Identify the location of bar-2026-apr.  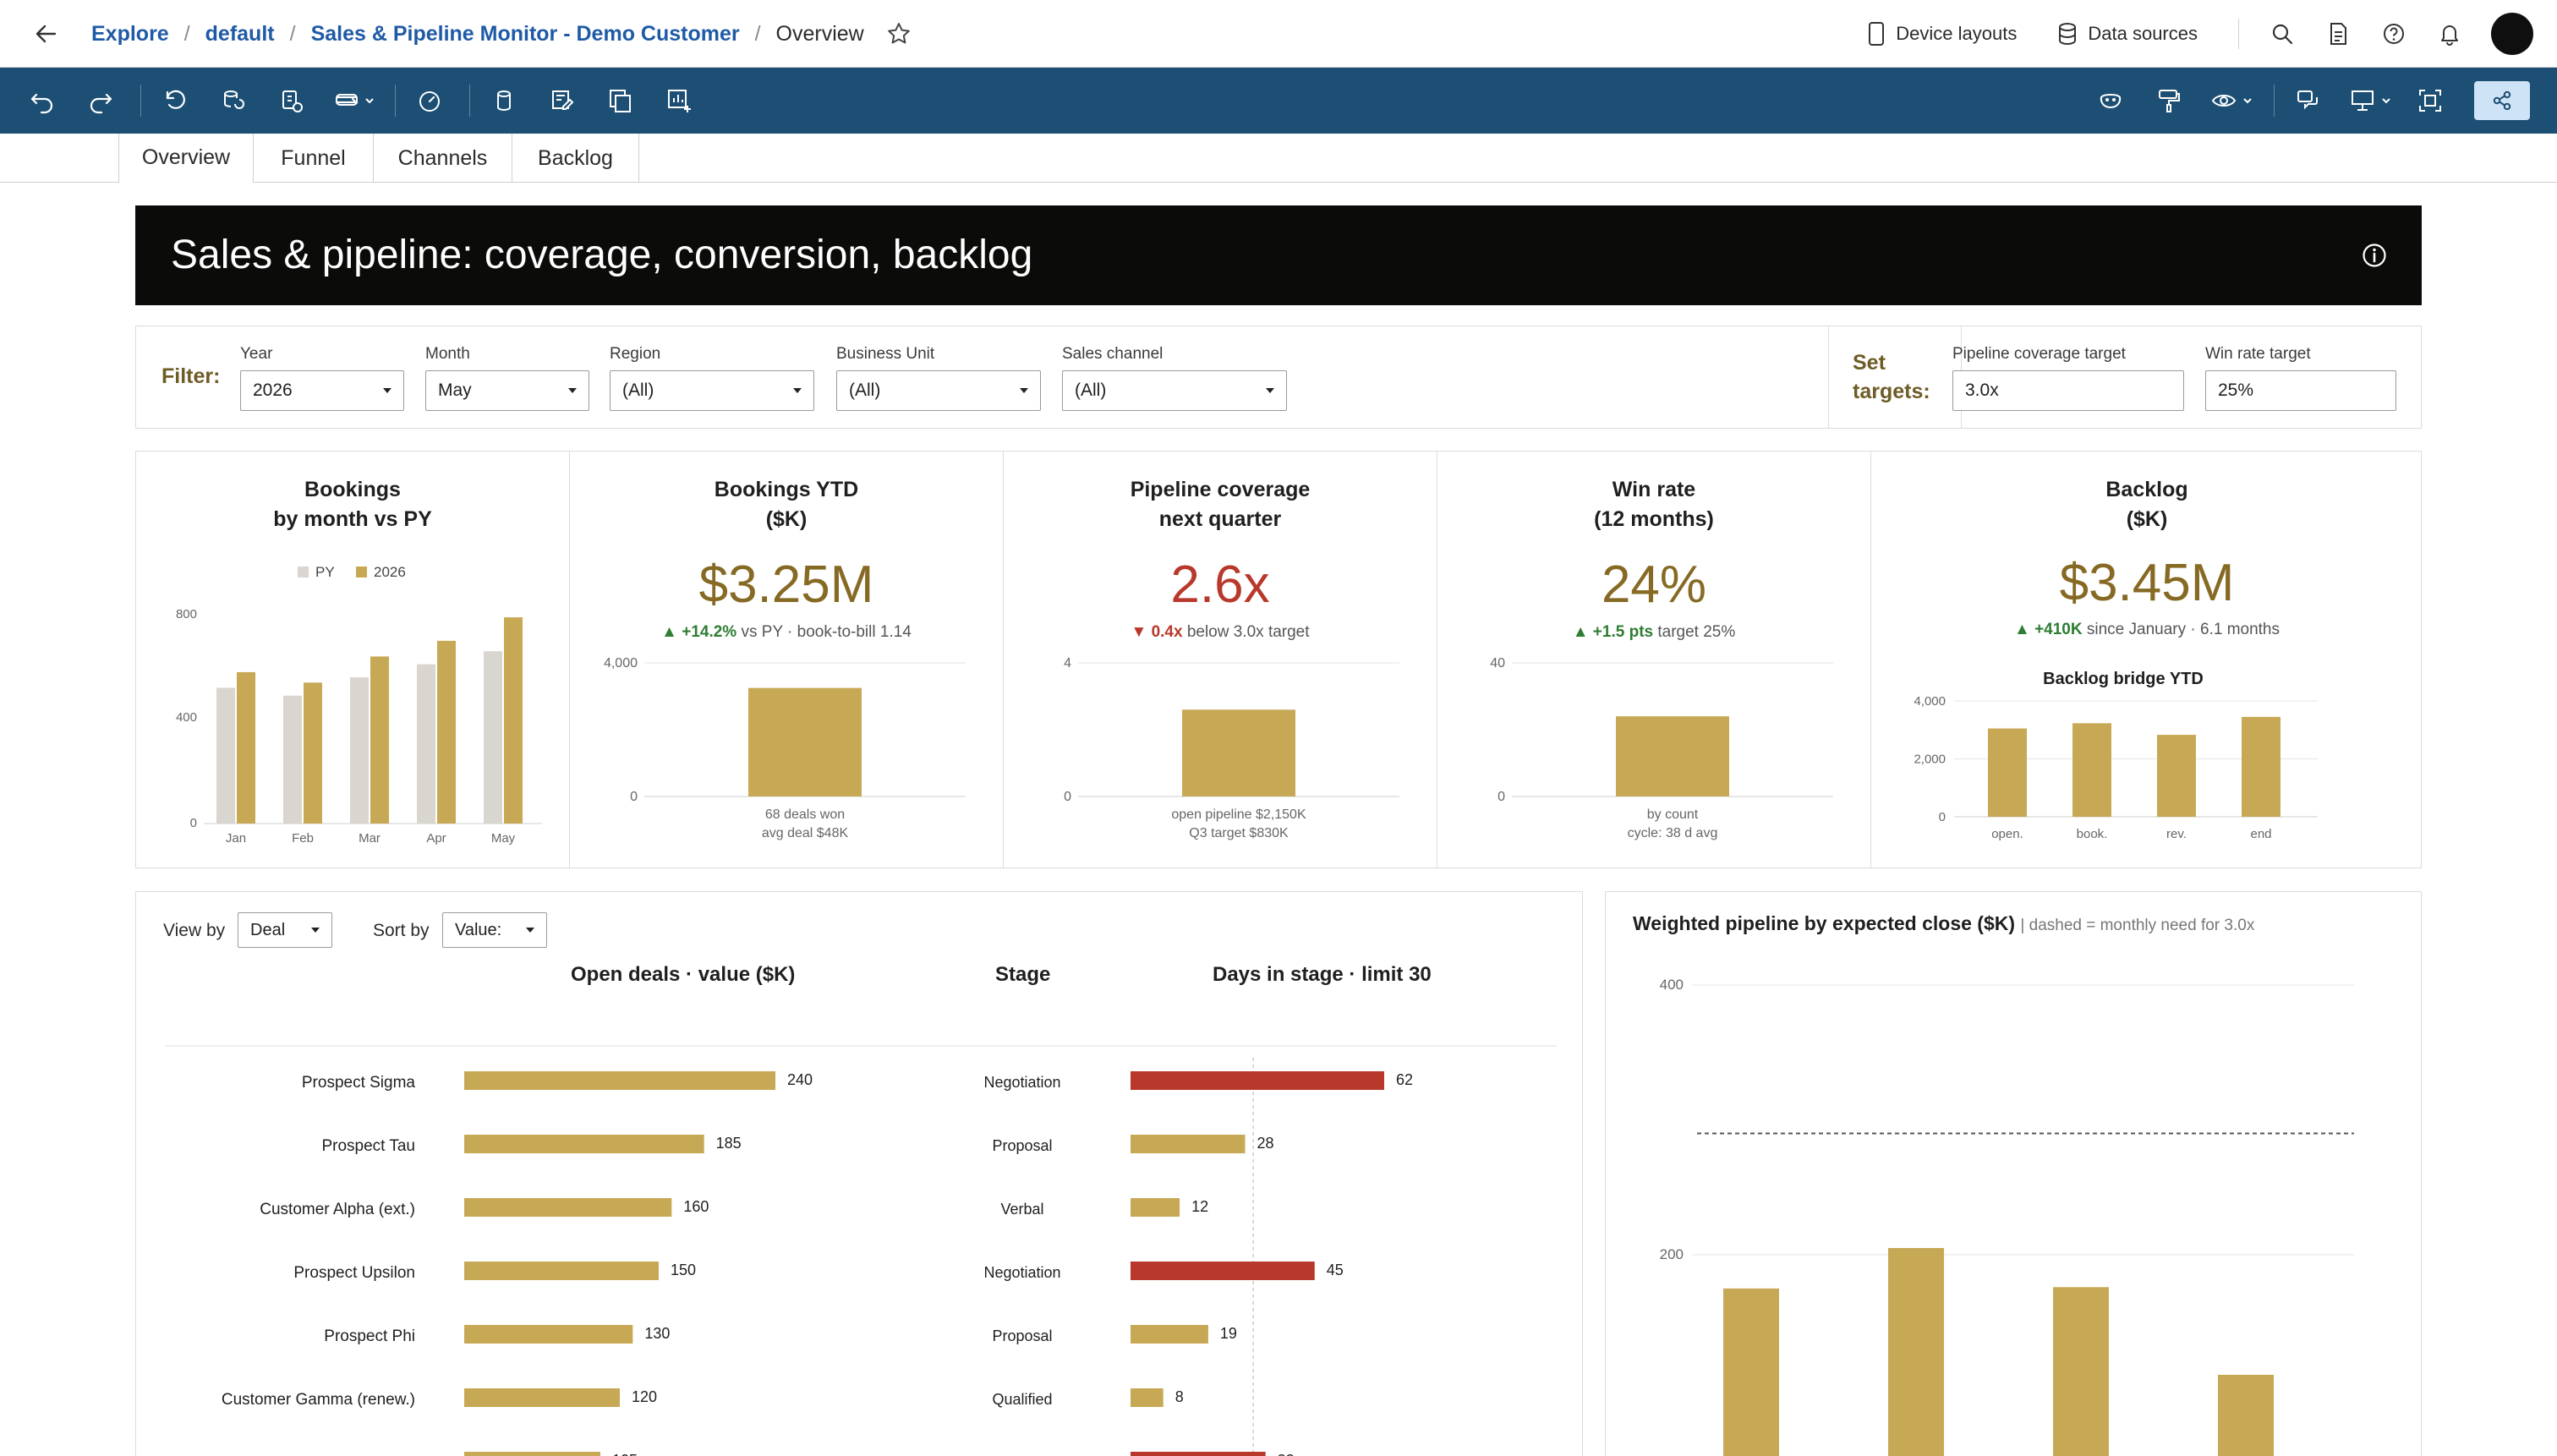
(446, 732).